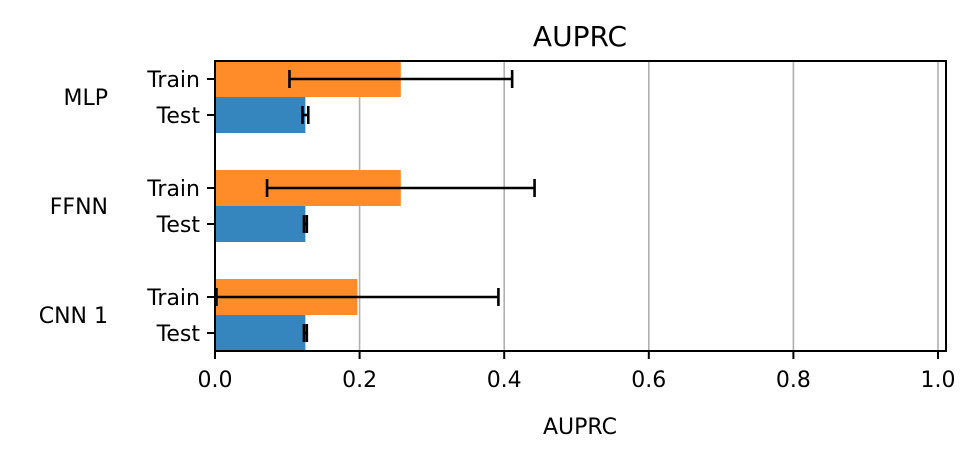 This screenshot has width=980, height=459. Describe the element at coordinates (359, 380) in the screenshot. I see `x-tick-label: 0.2` at that location.